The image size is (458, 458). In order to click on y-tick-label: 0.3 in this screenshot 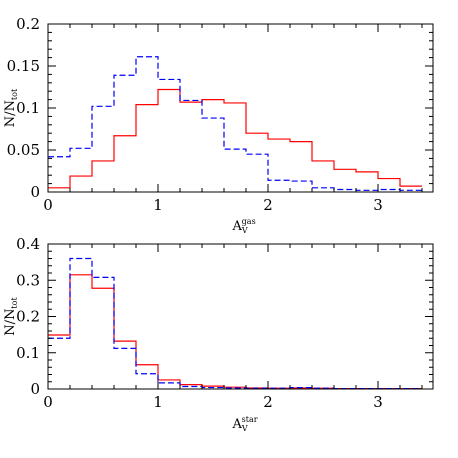, I will do `click(28, 280)`.